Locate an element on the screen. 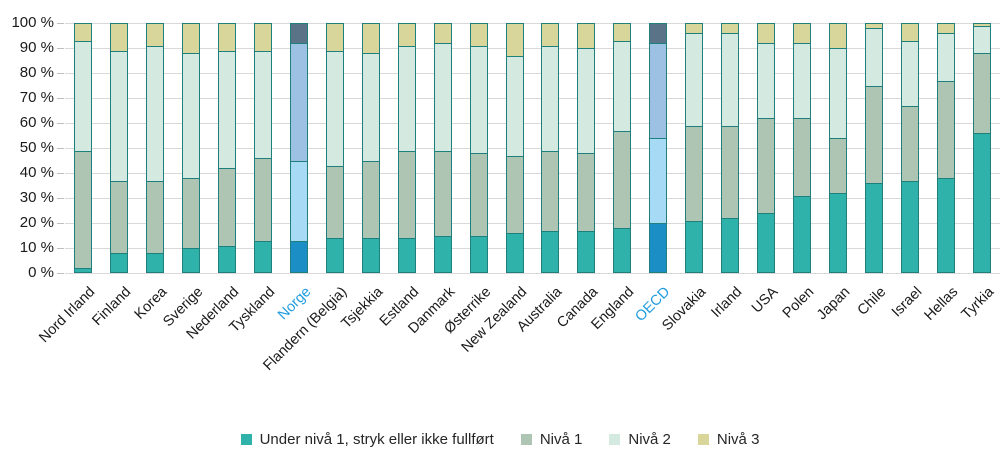  bar-england is located at coordinates (622, 148).